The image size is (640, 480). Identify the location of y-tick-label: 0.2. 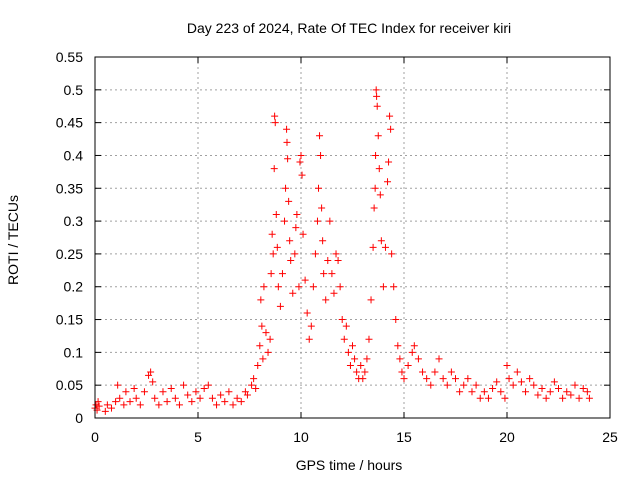
(74, 287).